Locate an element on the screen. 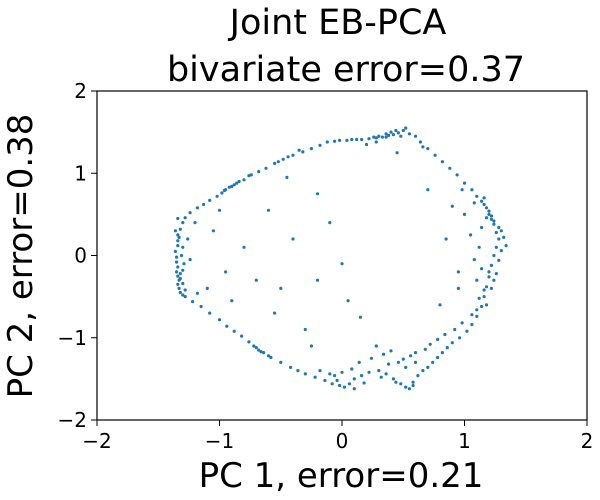 This screenshot has height=500, width=600. x-tick-label: −1 is located at coordinates (219, 441).